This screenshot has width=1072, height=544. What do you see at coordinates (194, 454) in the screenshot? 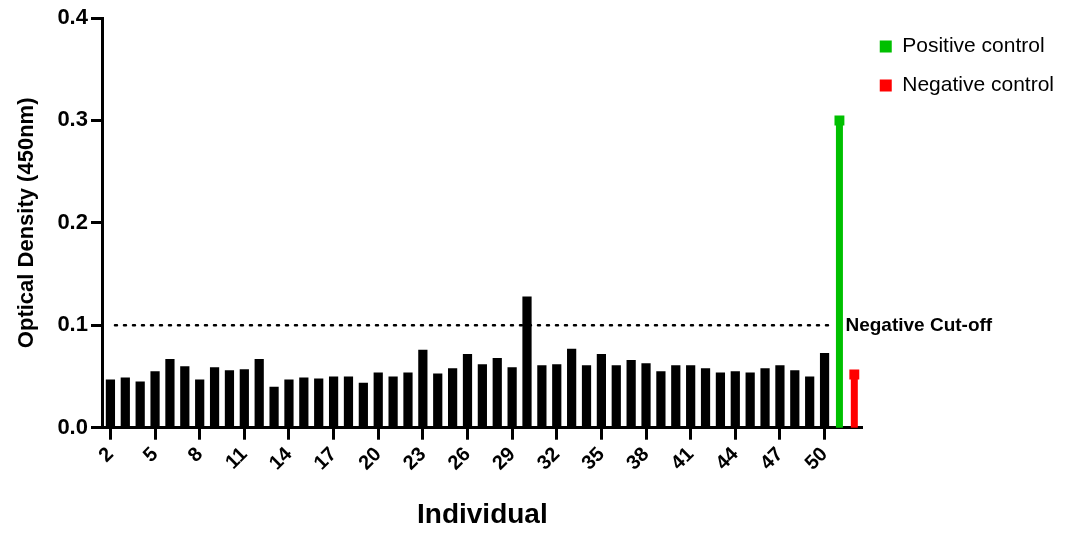
I see `x-tick-label: 8` at bounding box center [194, 454].